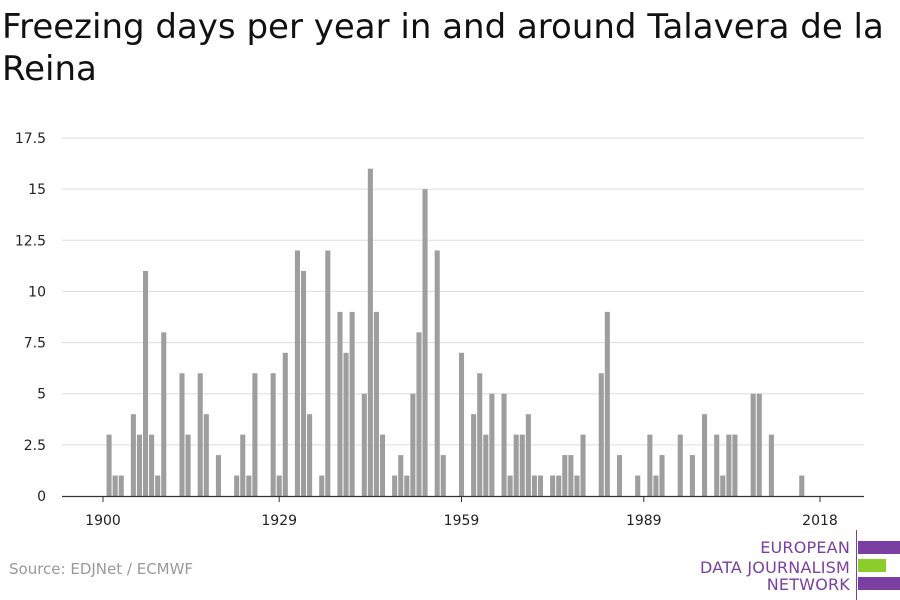 This screenshot has width=900, height=600. Describe the element at coordinates (753, 444) in the screenshot. I see `bar-2007` at that location.